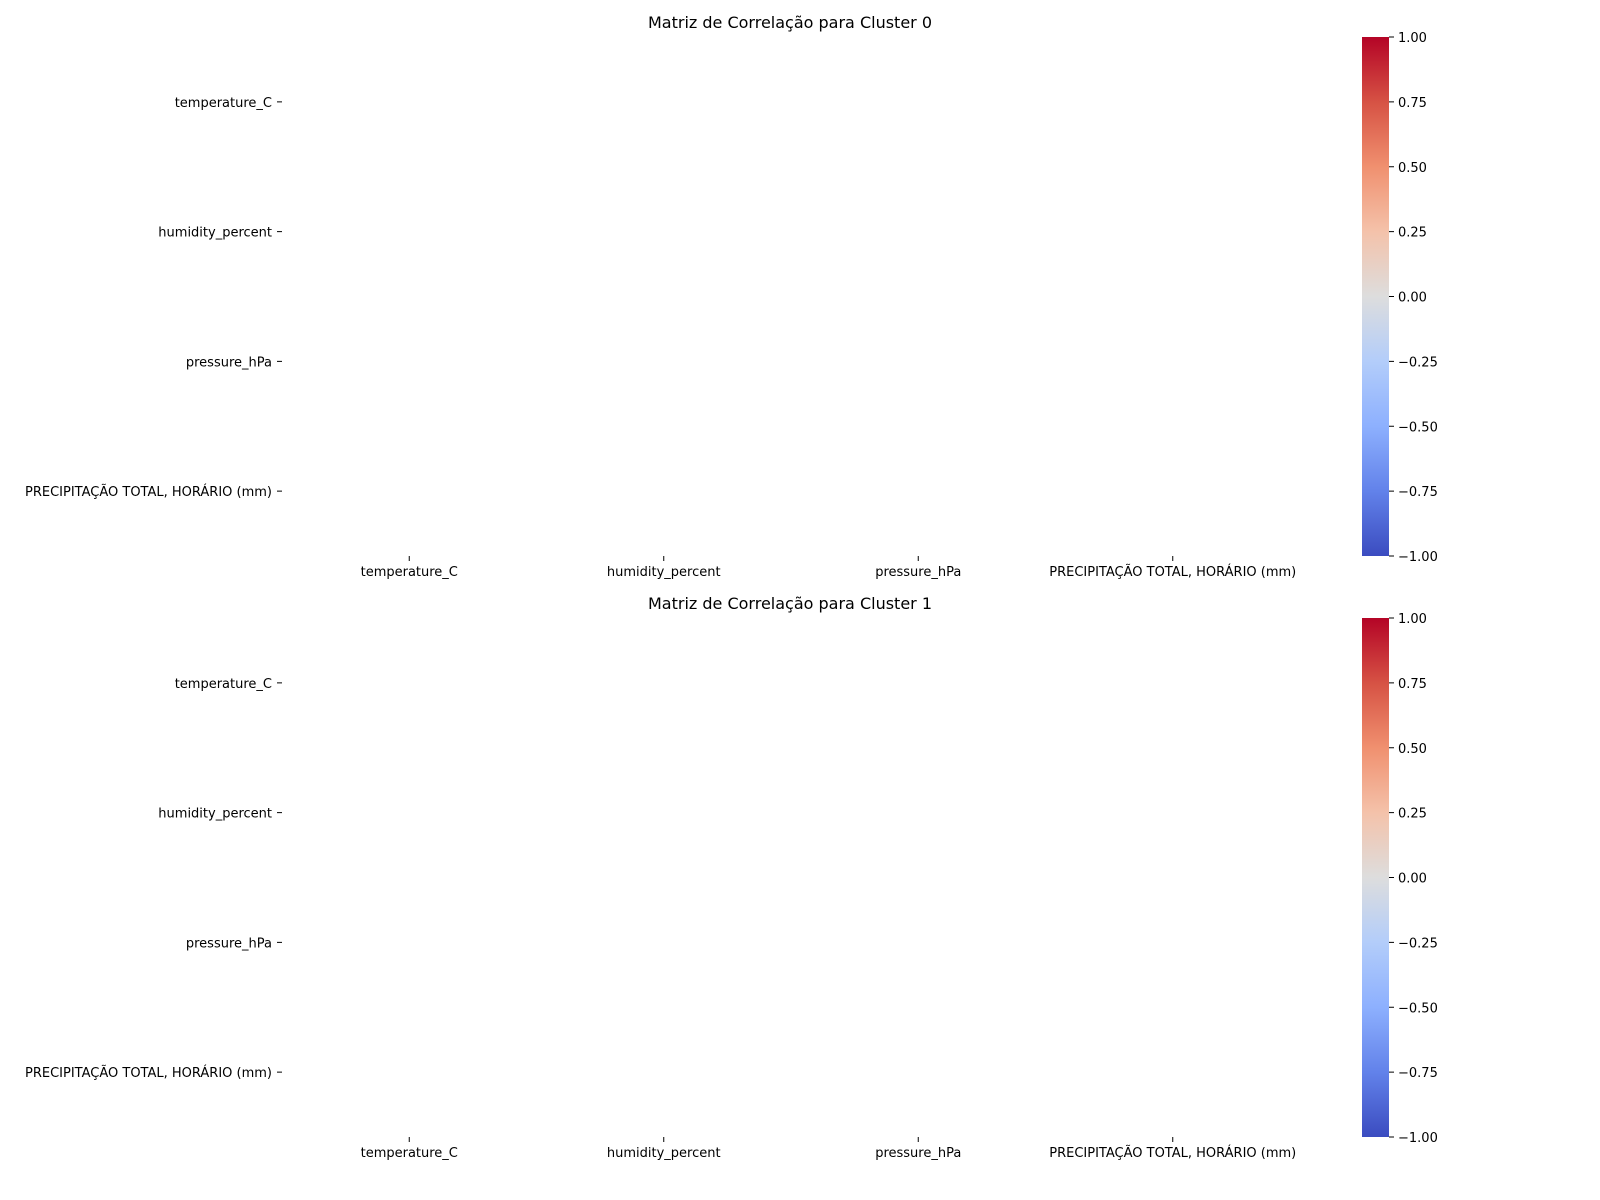 Image resolution: width=1600 pixels, height=1200 pixels. What do you see at coordinates (790, 603) in the screenshot?
I see `chart-title: Matriz de Correlação para Cluster 1` at bounding box center [790, 603].